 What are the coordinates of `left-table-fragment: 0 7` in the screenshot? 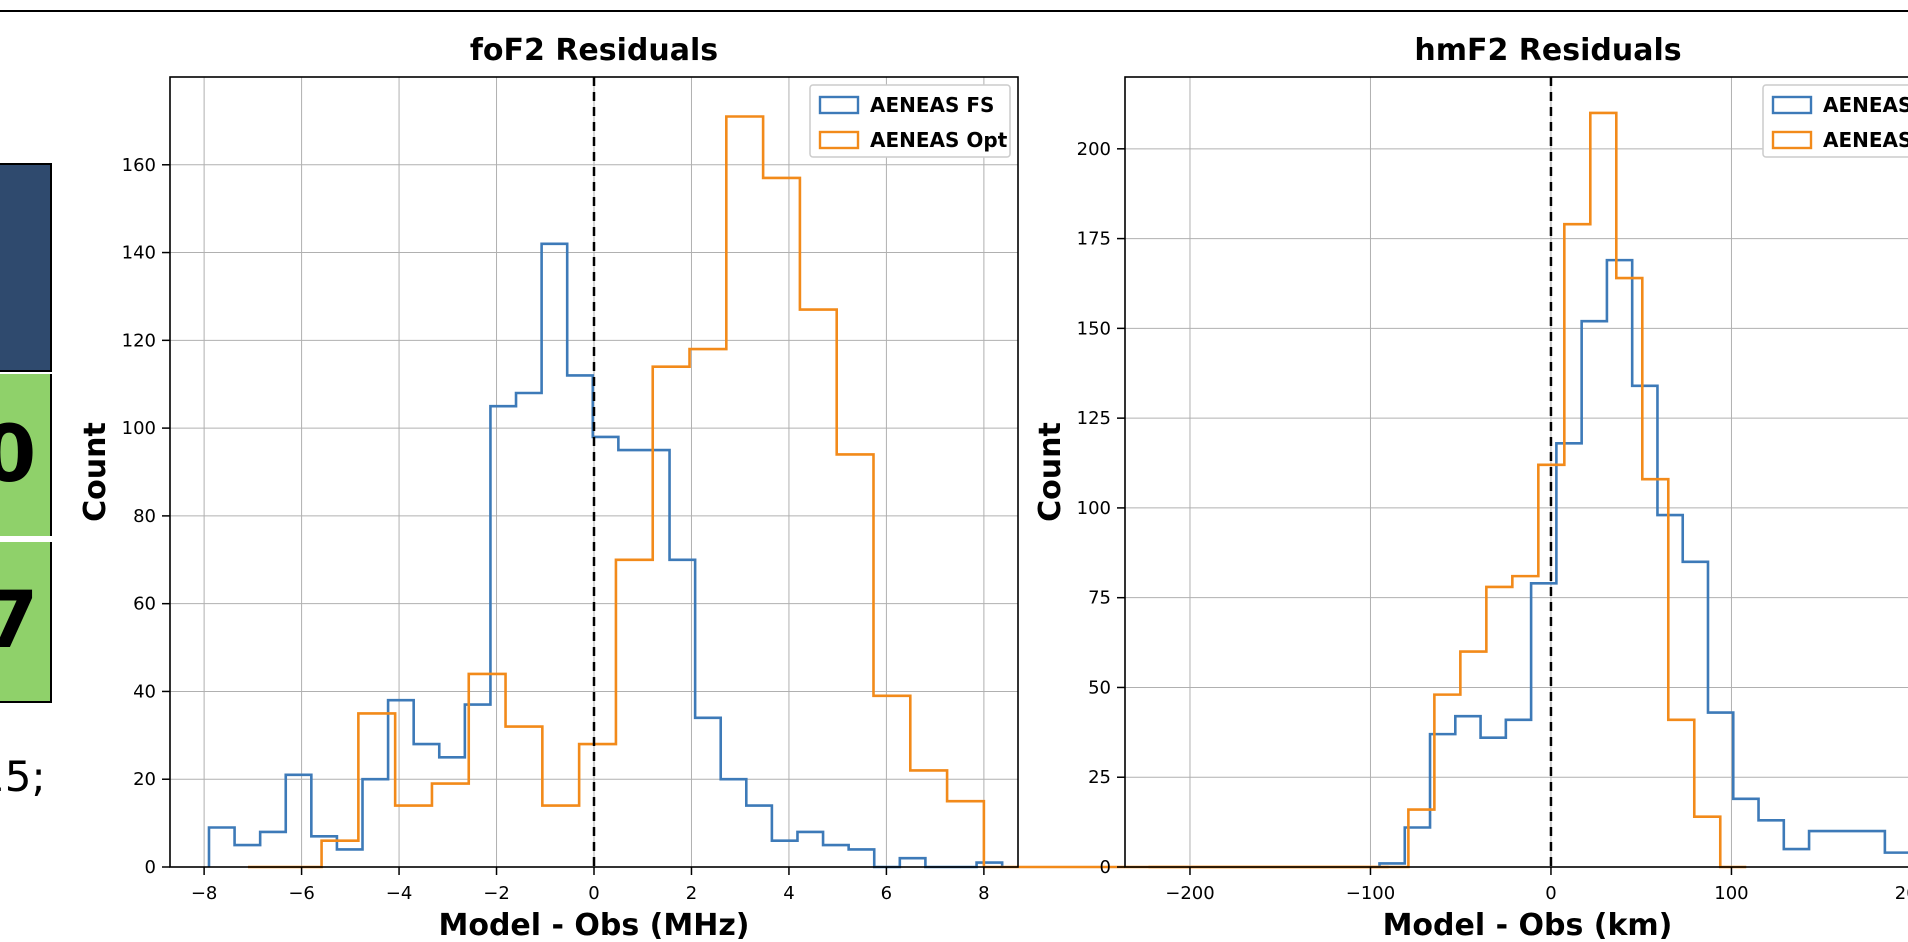 It's located at (26, 433).